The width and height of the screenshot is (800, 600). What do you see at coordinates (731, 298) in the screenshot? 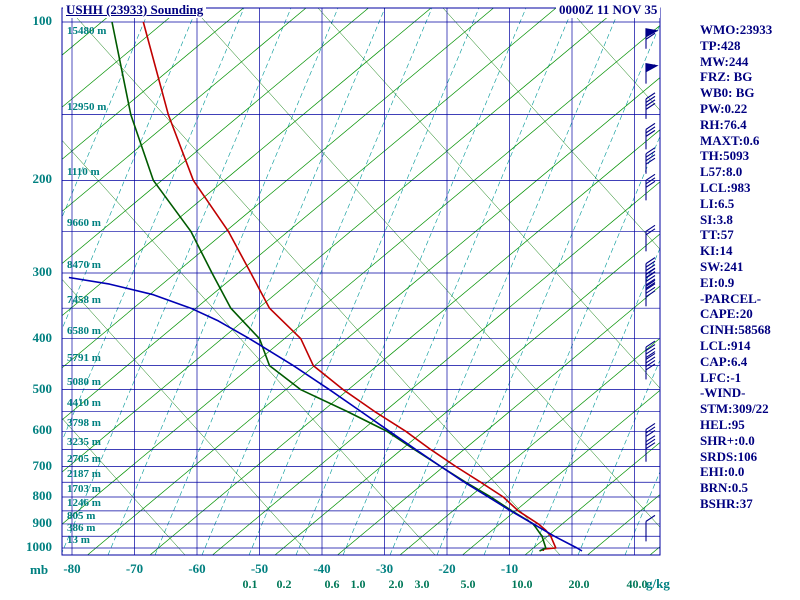
I see `stats-section-header: -PARCEL-` at bounding box center [731, 298].